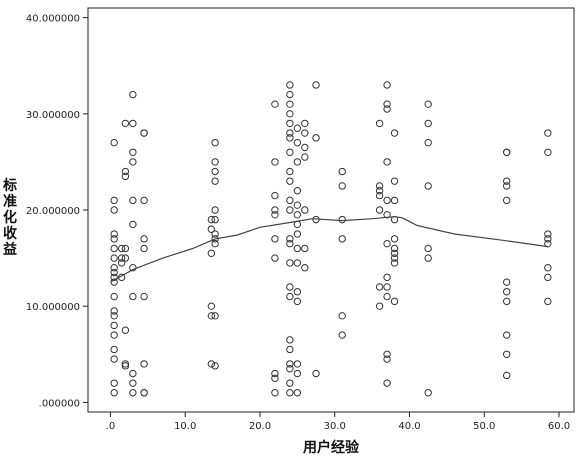 This screenshot has height=459, width=578. I want to click on fit-line, so click(329, 249).